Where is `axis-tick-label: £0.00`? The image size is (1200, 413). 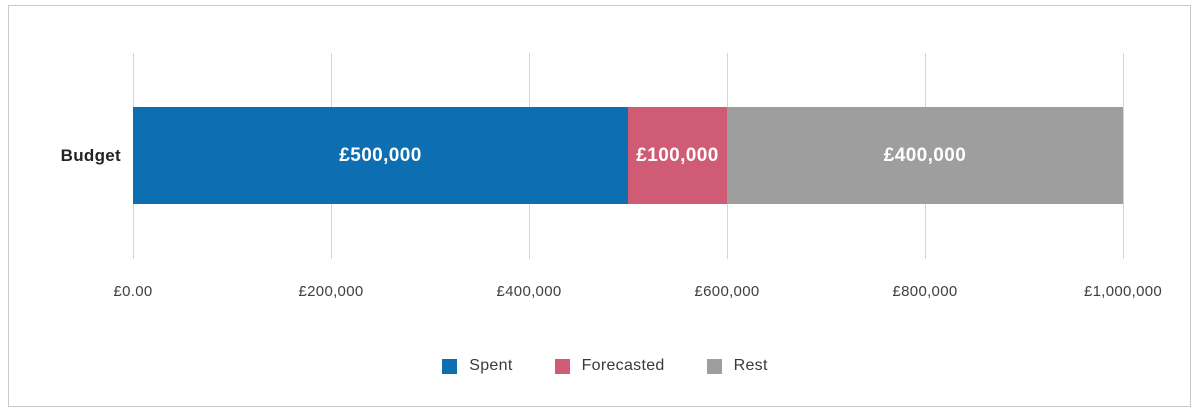
axis-tick-label: £0.00 is located at coordinates (133, 291).